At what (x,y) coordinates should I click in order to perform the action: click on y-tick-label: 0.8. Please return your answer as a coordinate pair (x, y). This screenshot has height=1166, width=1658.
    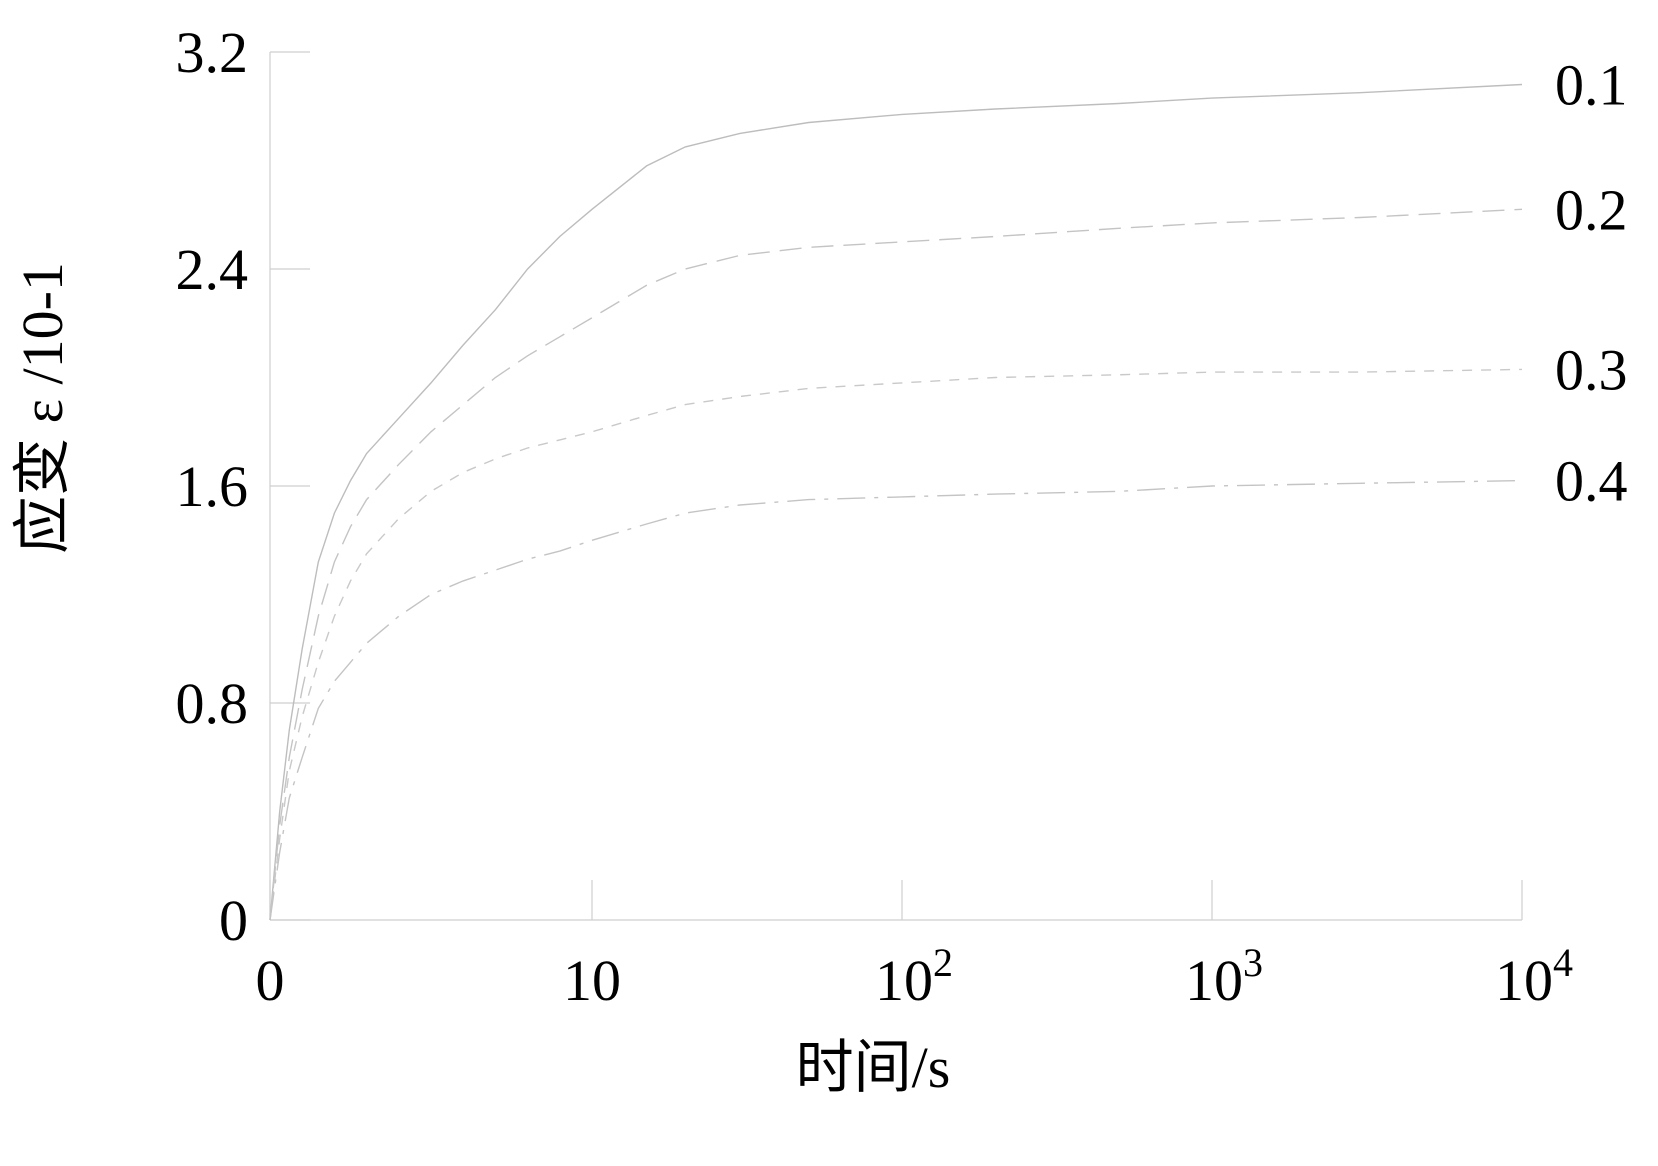
    Looking at the image, I should click on (212, 703).